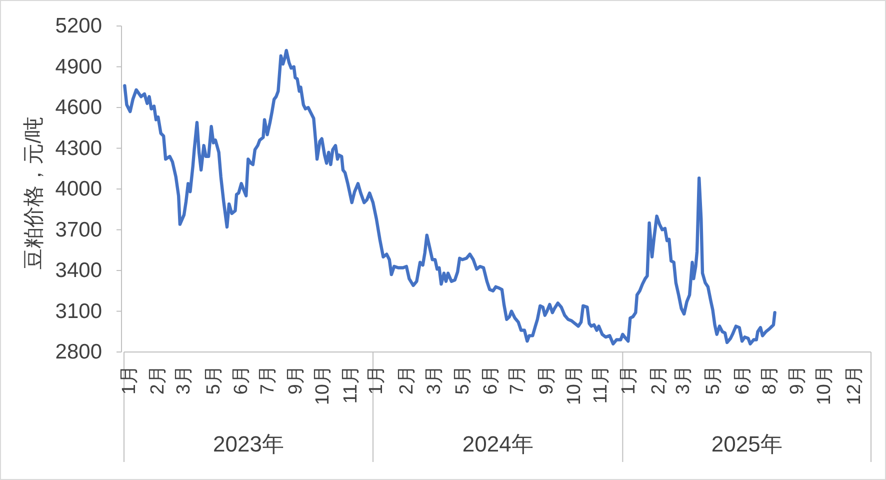  I want to click on x-tick-label: 8月, so click(770, 380).